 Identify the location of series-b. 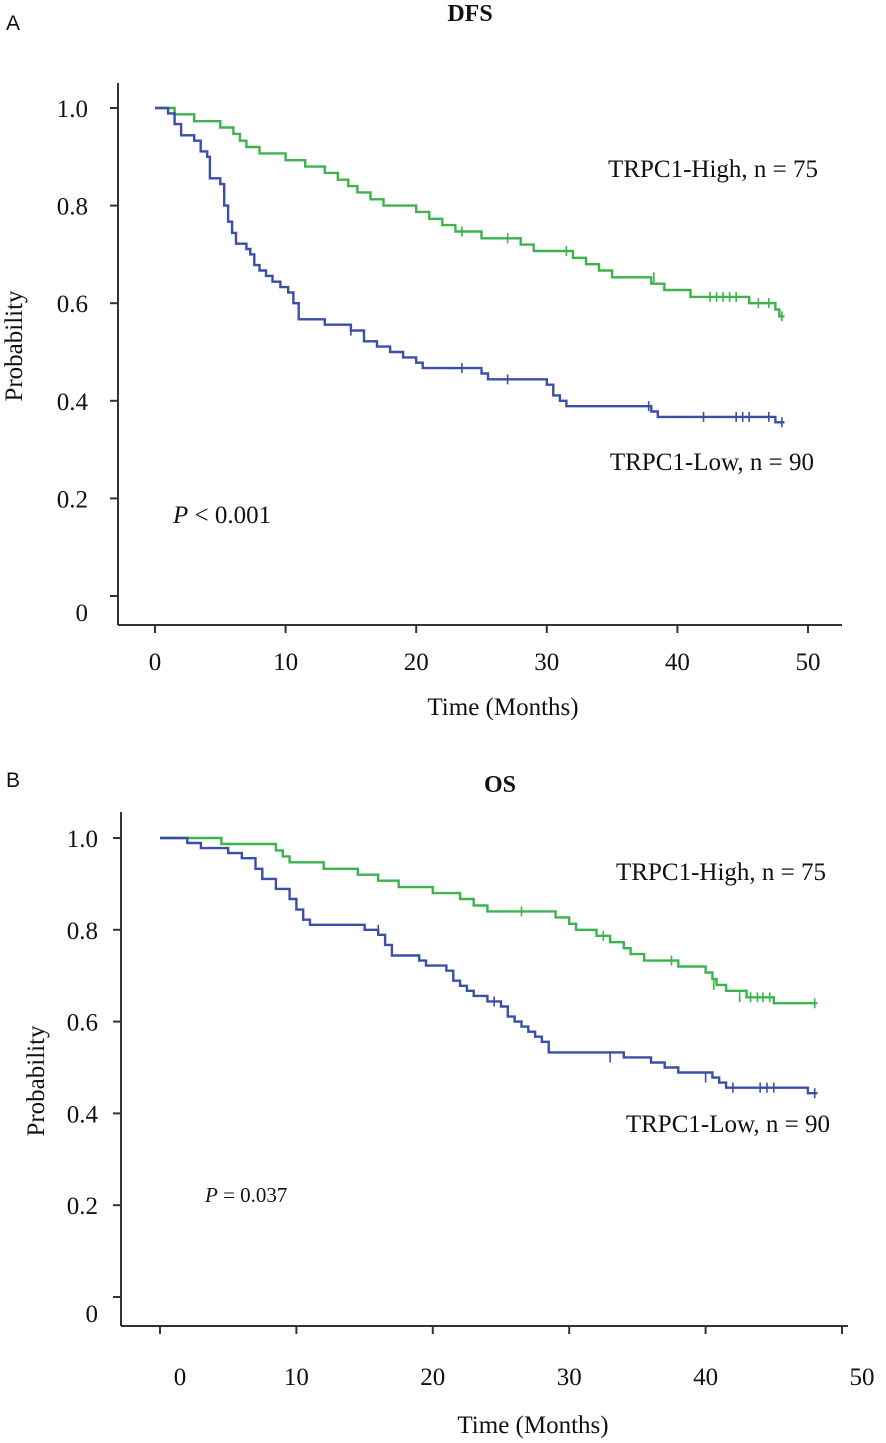
(489, 967).